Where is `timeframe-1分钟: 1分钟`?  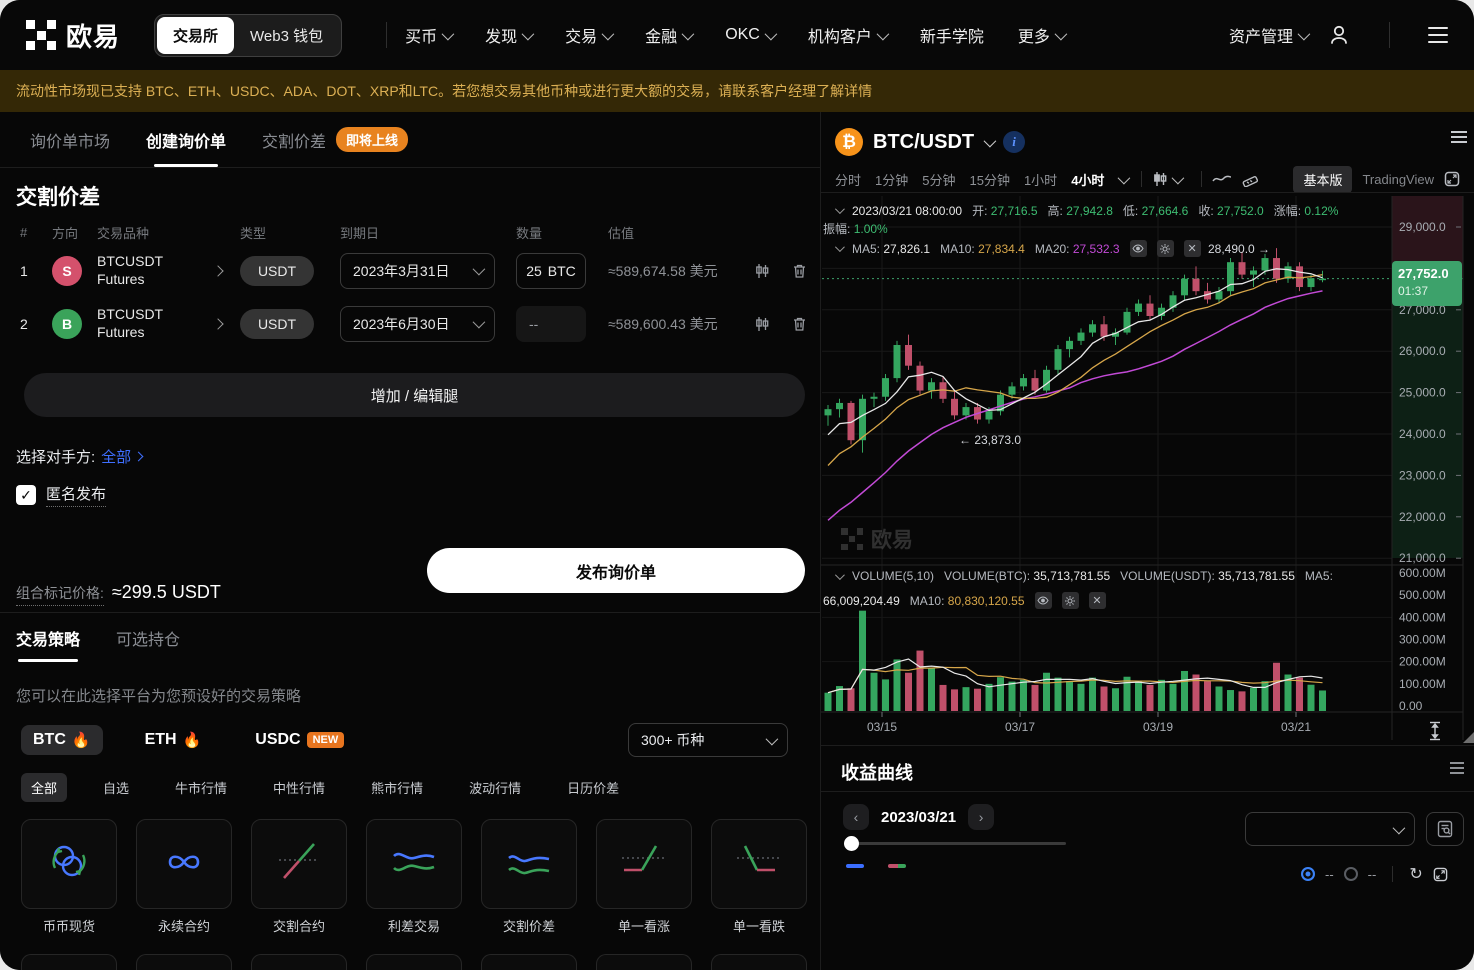 timeframe-1分钟: 1分钟 is located at coordinates (892, 180).